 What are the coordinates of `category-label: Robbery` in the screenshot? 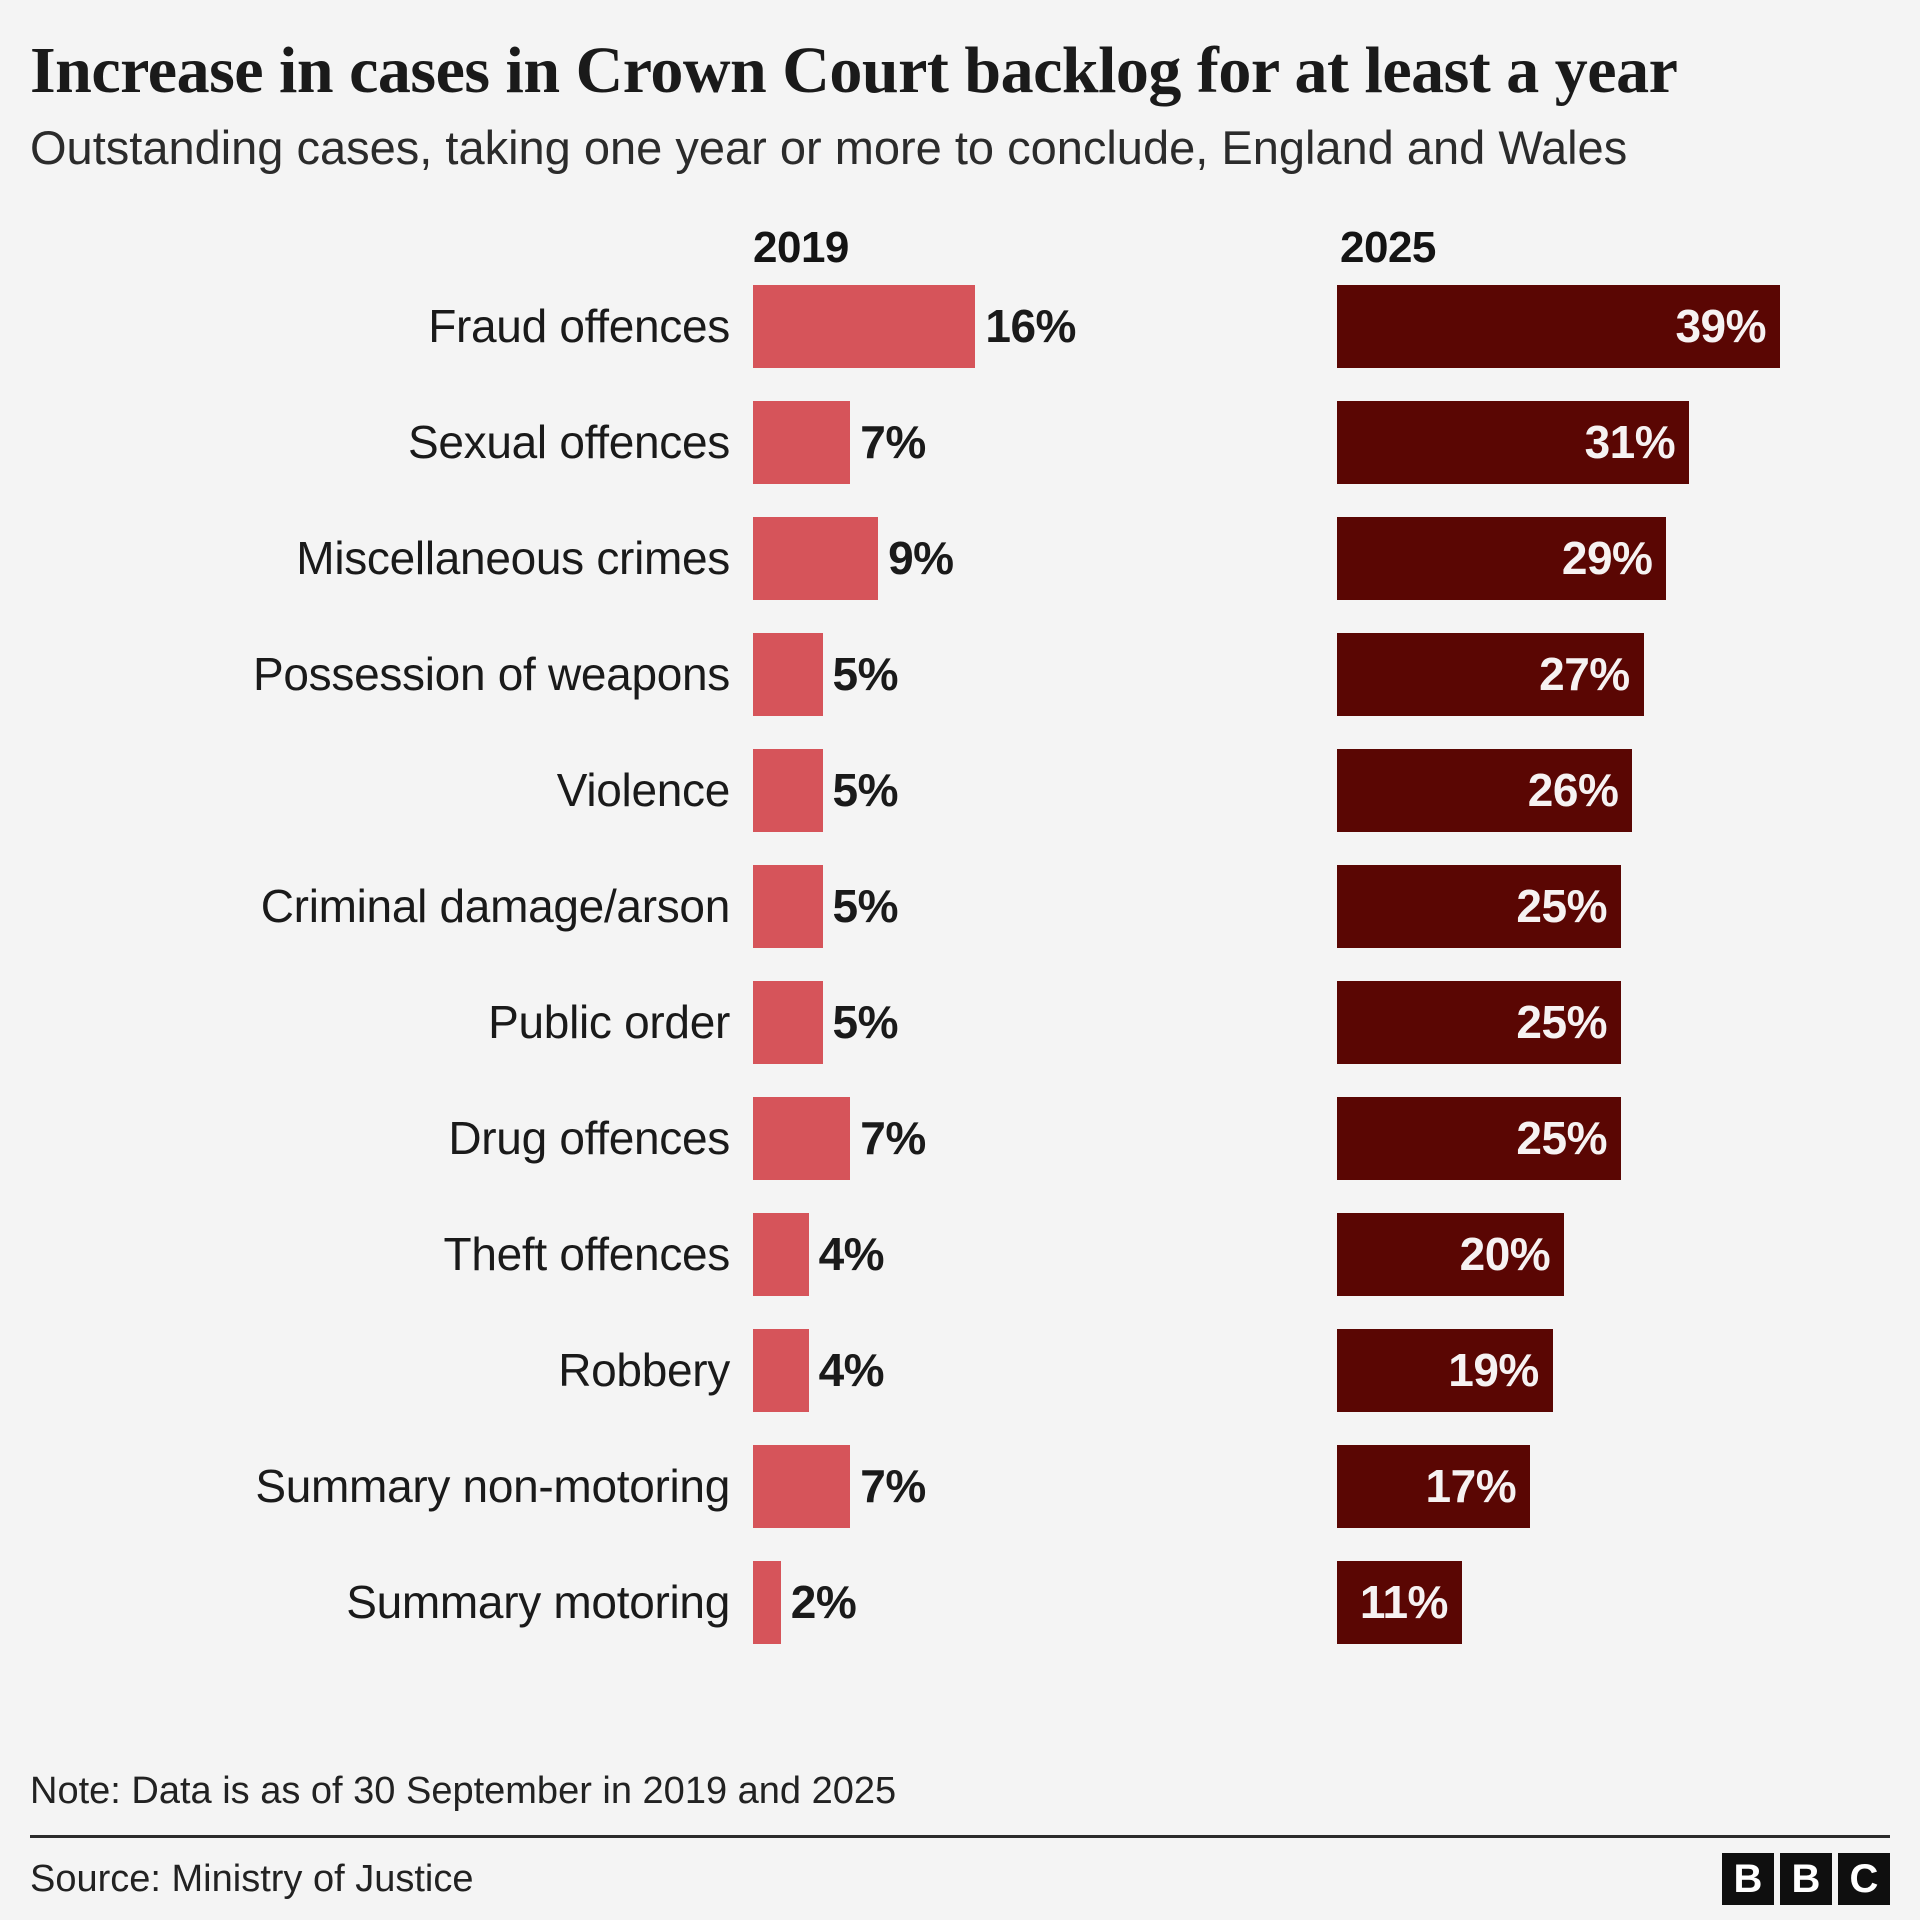 It's located at (644, 1370).